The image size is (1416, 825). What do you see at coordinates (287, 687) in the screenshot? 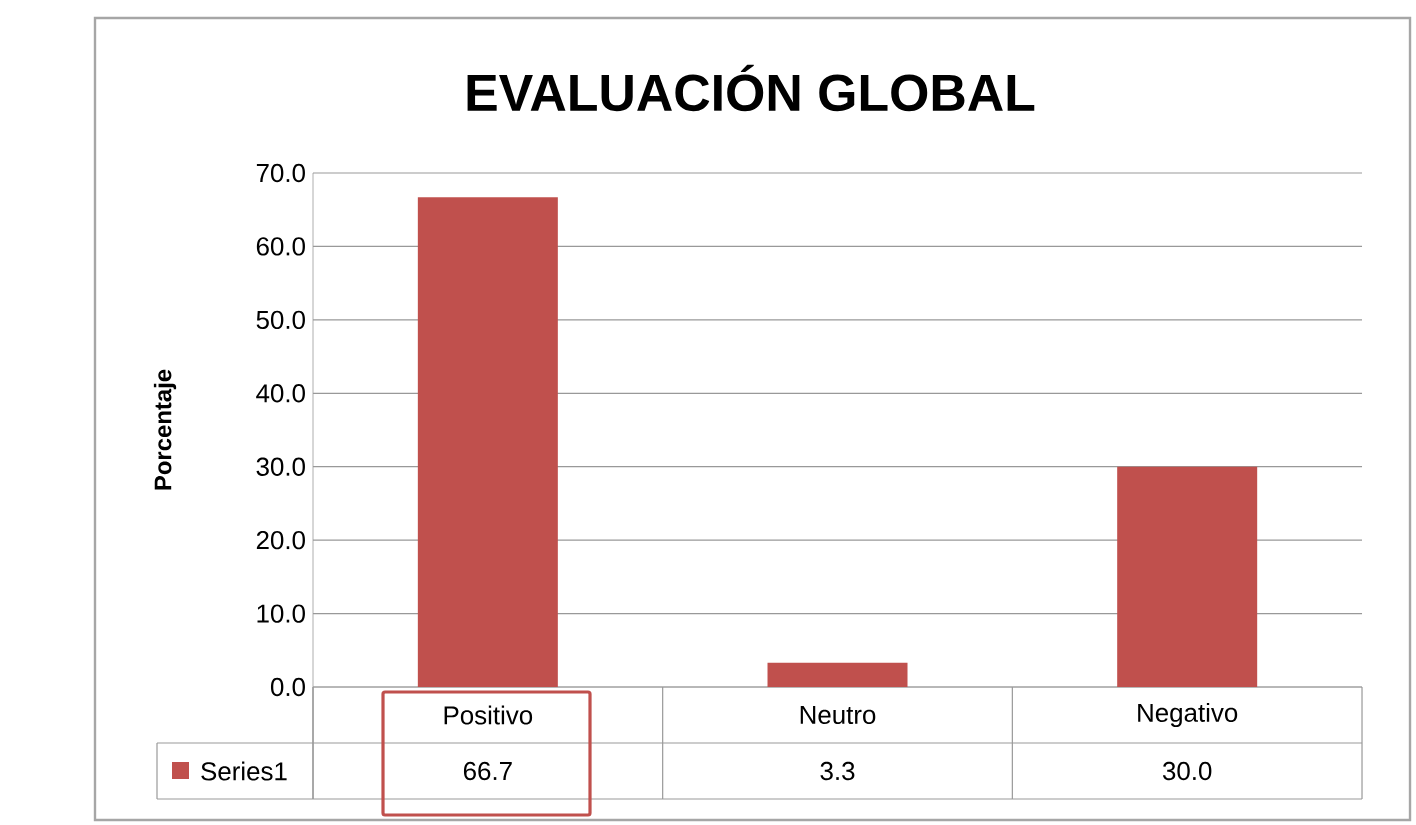
I see `y-tick-label: 0.0` at bounding box center [287, 687].